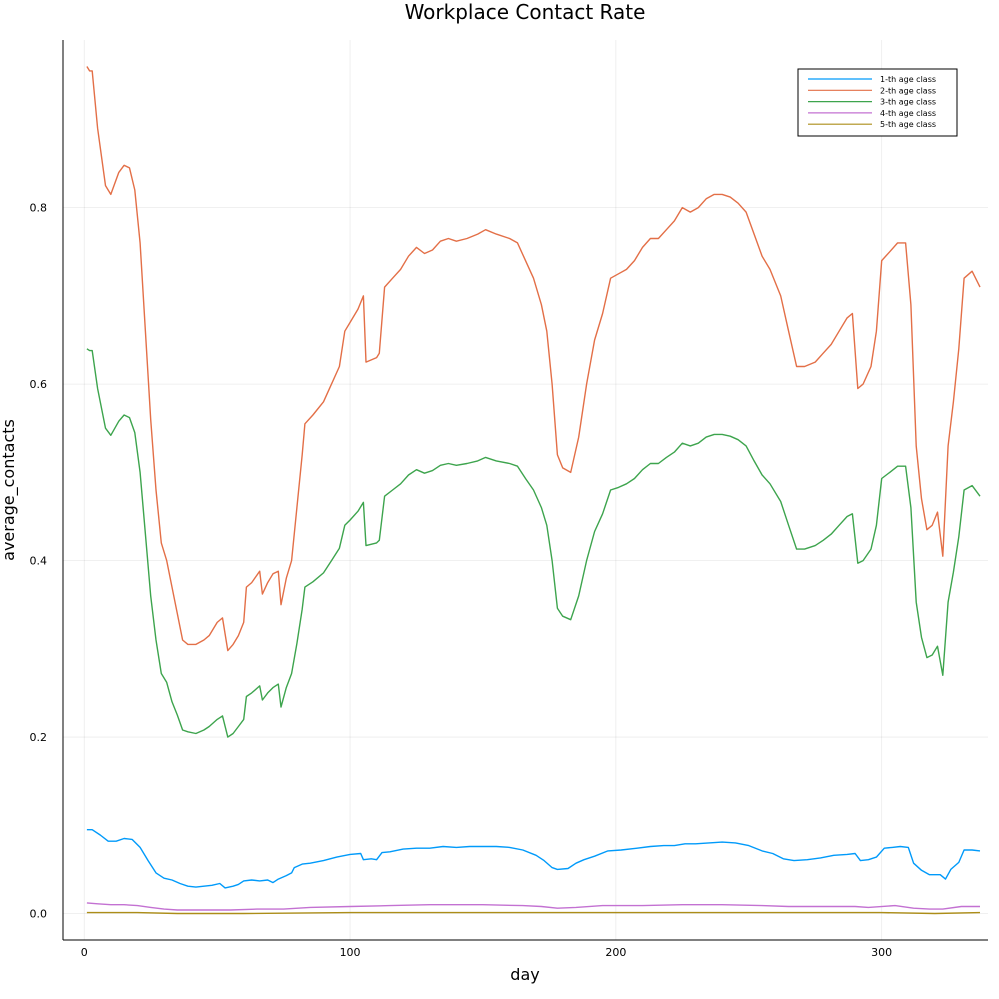 This screenshot has width=999, height=999. Describe the element at coordinates (908, 113) in the screenshot. I see `legend-label: 4-th age class` at that location.